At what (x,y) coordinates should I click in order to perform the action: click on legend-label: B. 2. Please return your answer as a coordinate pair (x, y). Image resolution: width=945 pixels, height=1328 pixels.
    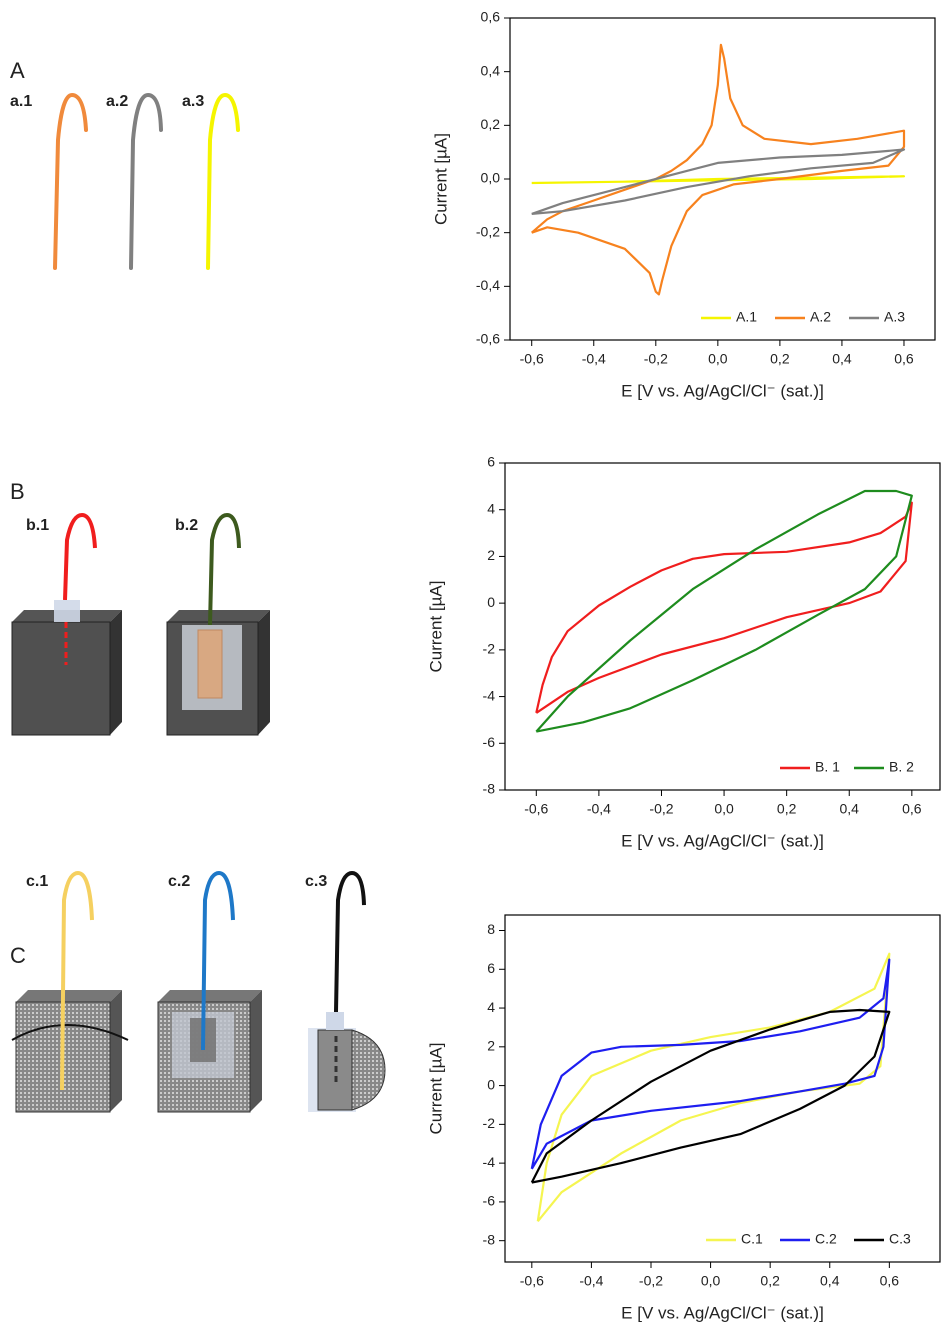
    Looking at the image, I should click on (901, 767).